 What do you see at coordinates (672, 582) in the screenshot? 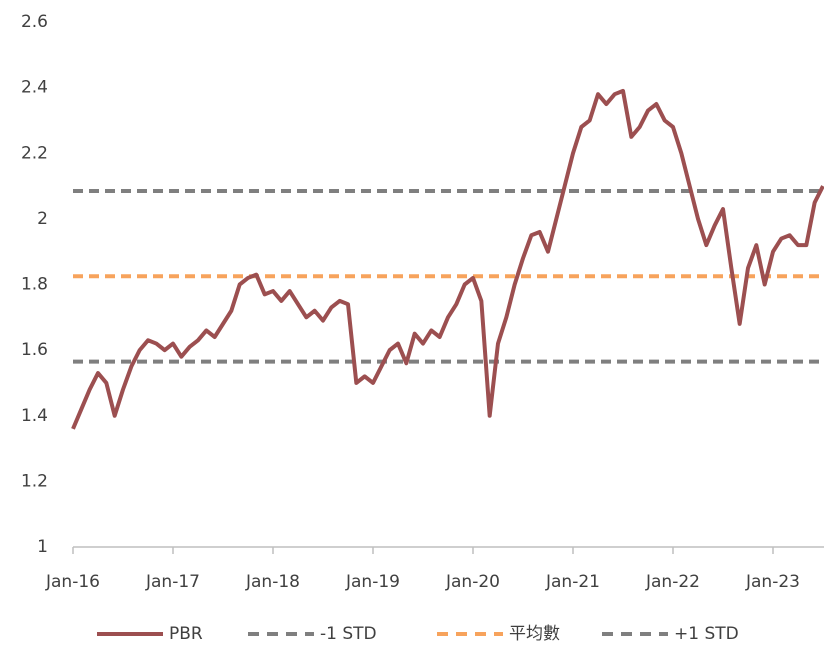
I see `x-tick-label: Jan-22` at bounding box center [672, 582].